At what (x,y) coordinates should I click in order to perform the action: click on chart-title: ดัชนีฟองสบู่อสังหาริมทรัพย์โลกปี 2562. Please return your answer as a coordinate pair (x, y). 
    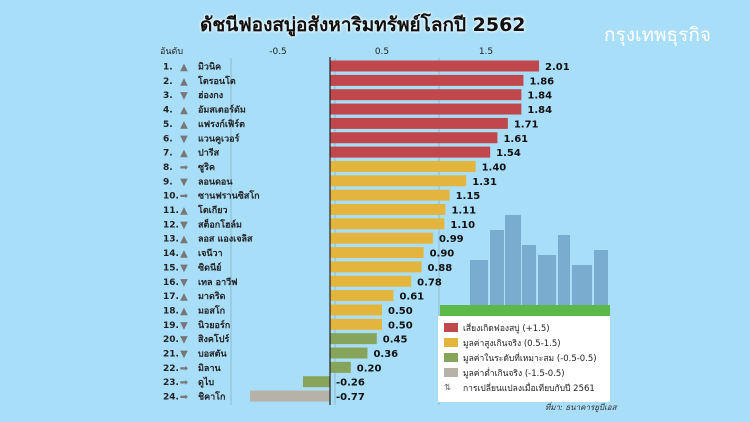
    Looking at the image, I should click on (363, 25).